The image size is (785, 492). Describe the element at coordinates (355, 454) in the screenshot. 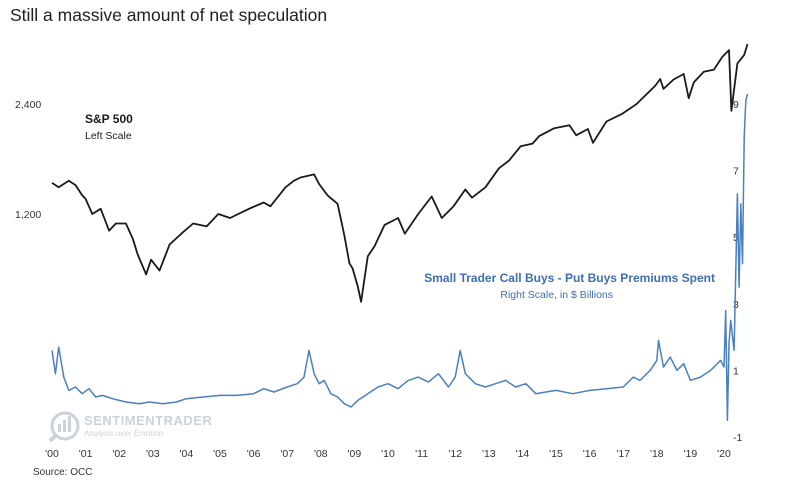

I see `x-tick-label: '09` at that location.